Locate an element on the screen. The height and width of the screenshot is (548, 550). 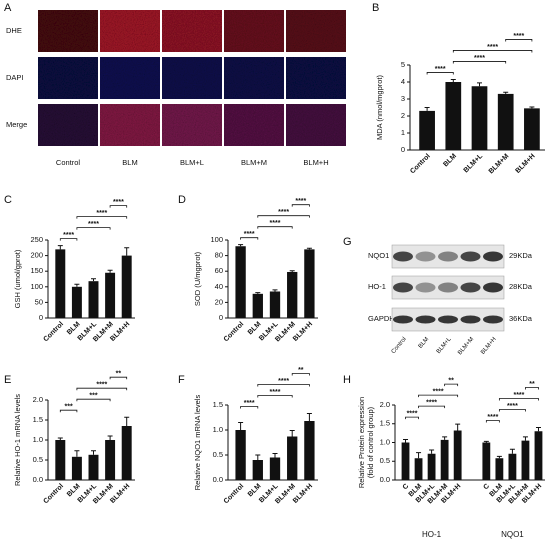
panel-label: E is located at coordinates (7, 380).